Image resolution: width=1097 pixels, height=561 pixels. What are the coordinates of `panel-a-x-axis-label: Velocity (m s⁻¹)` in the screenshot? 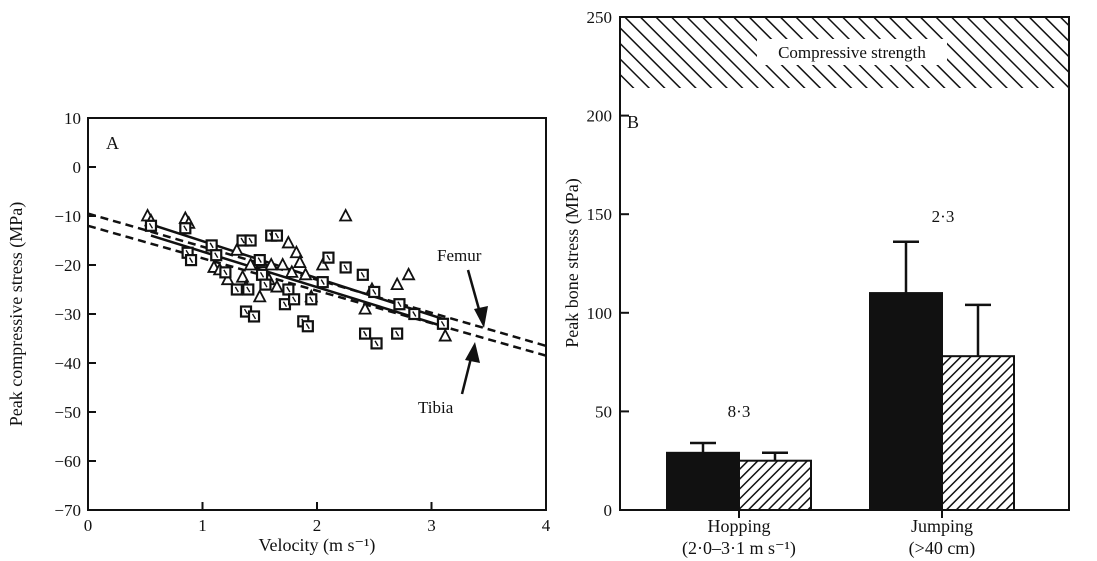 It's located at (317, 545).